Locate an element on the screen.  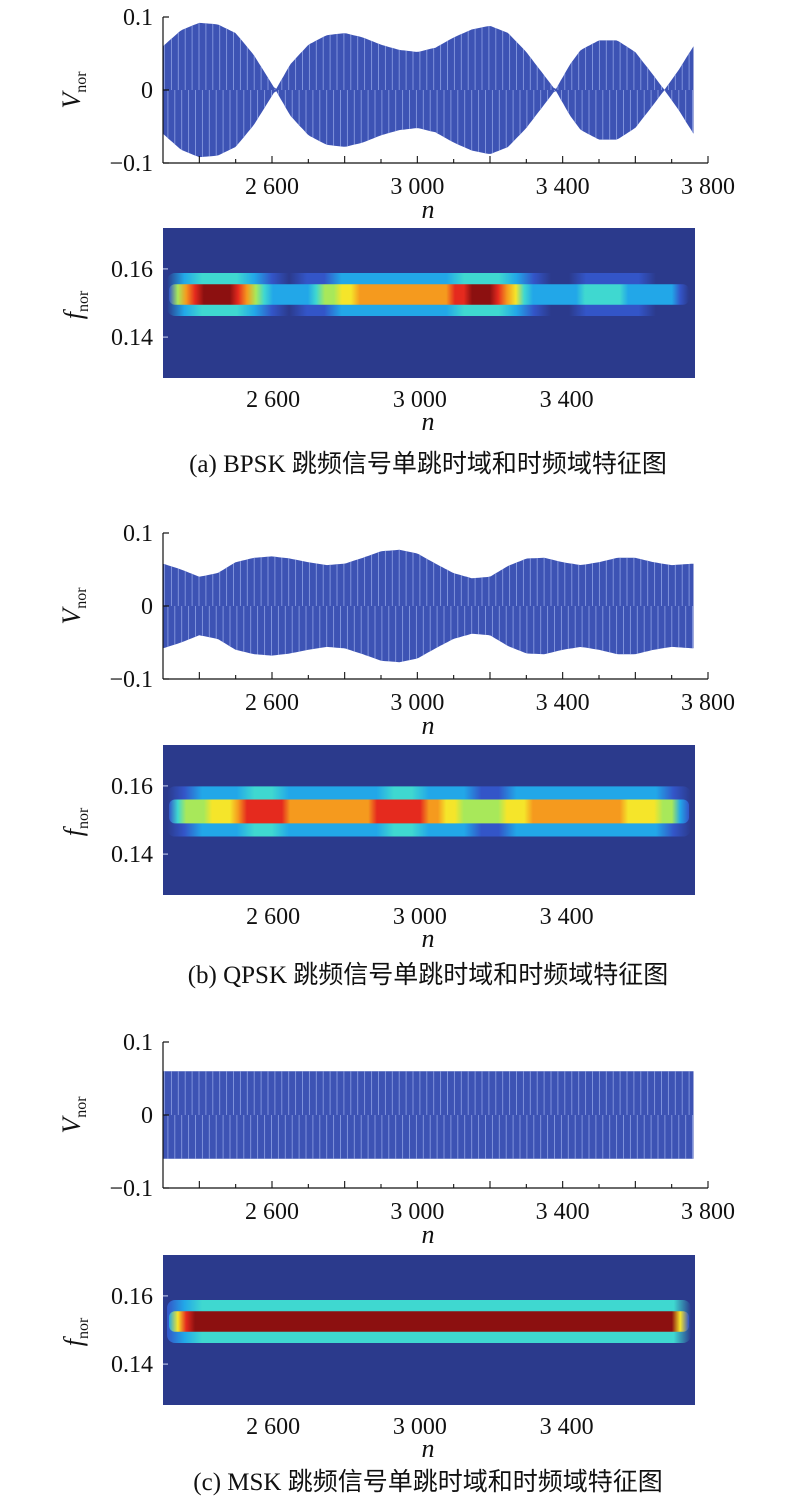
panel-a-time-frequency-plot: 0.16 0.14 2 600 3 000 3 400 n fnor is located at coordinates (377, 332).